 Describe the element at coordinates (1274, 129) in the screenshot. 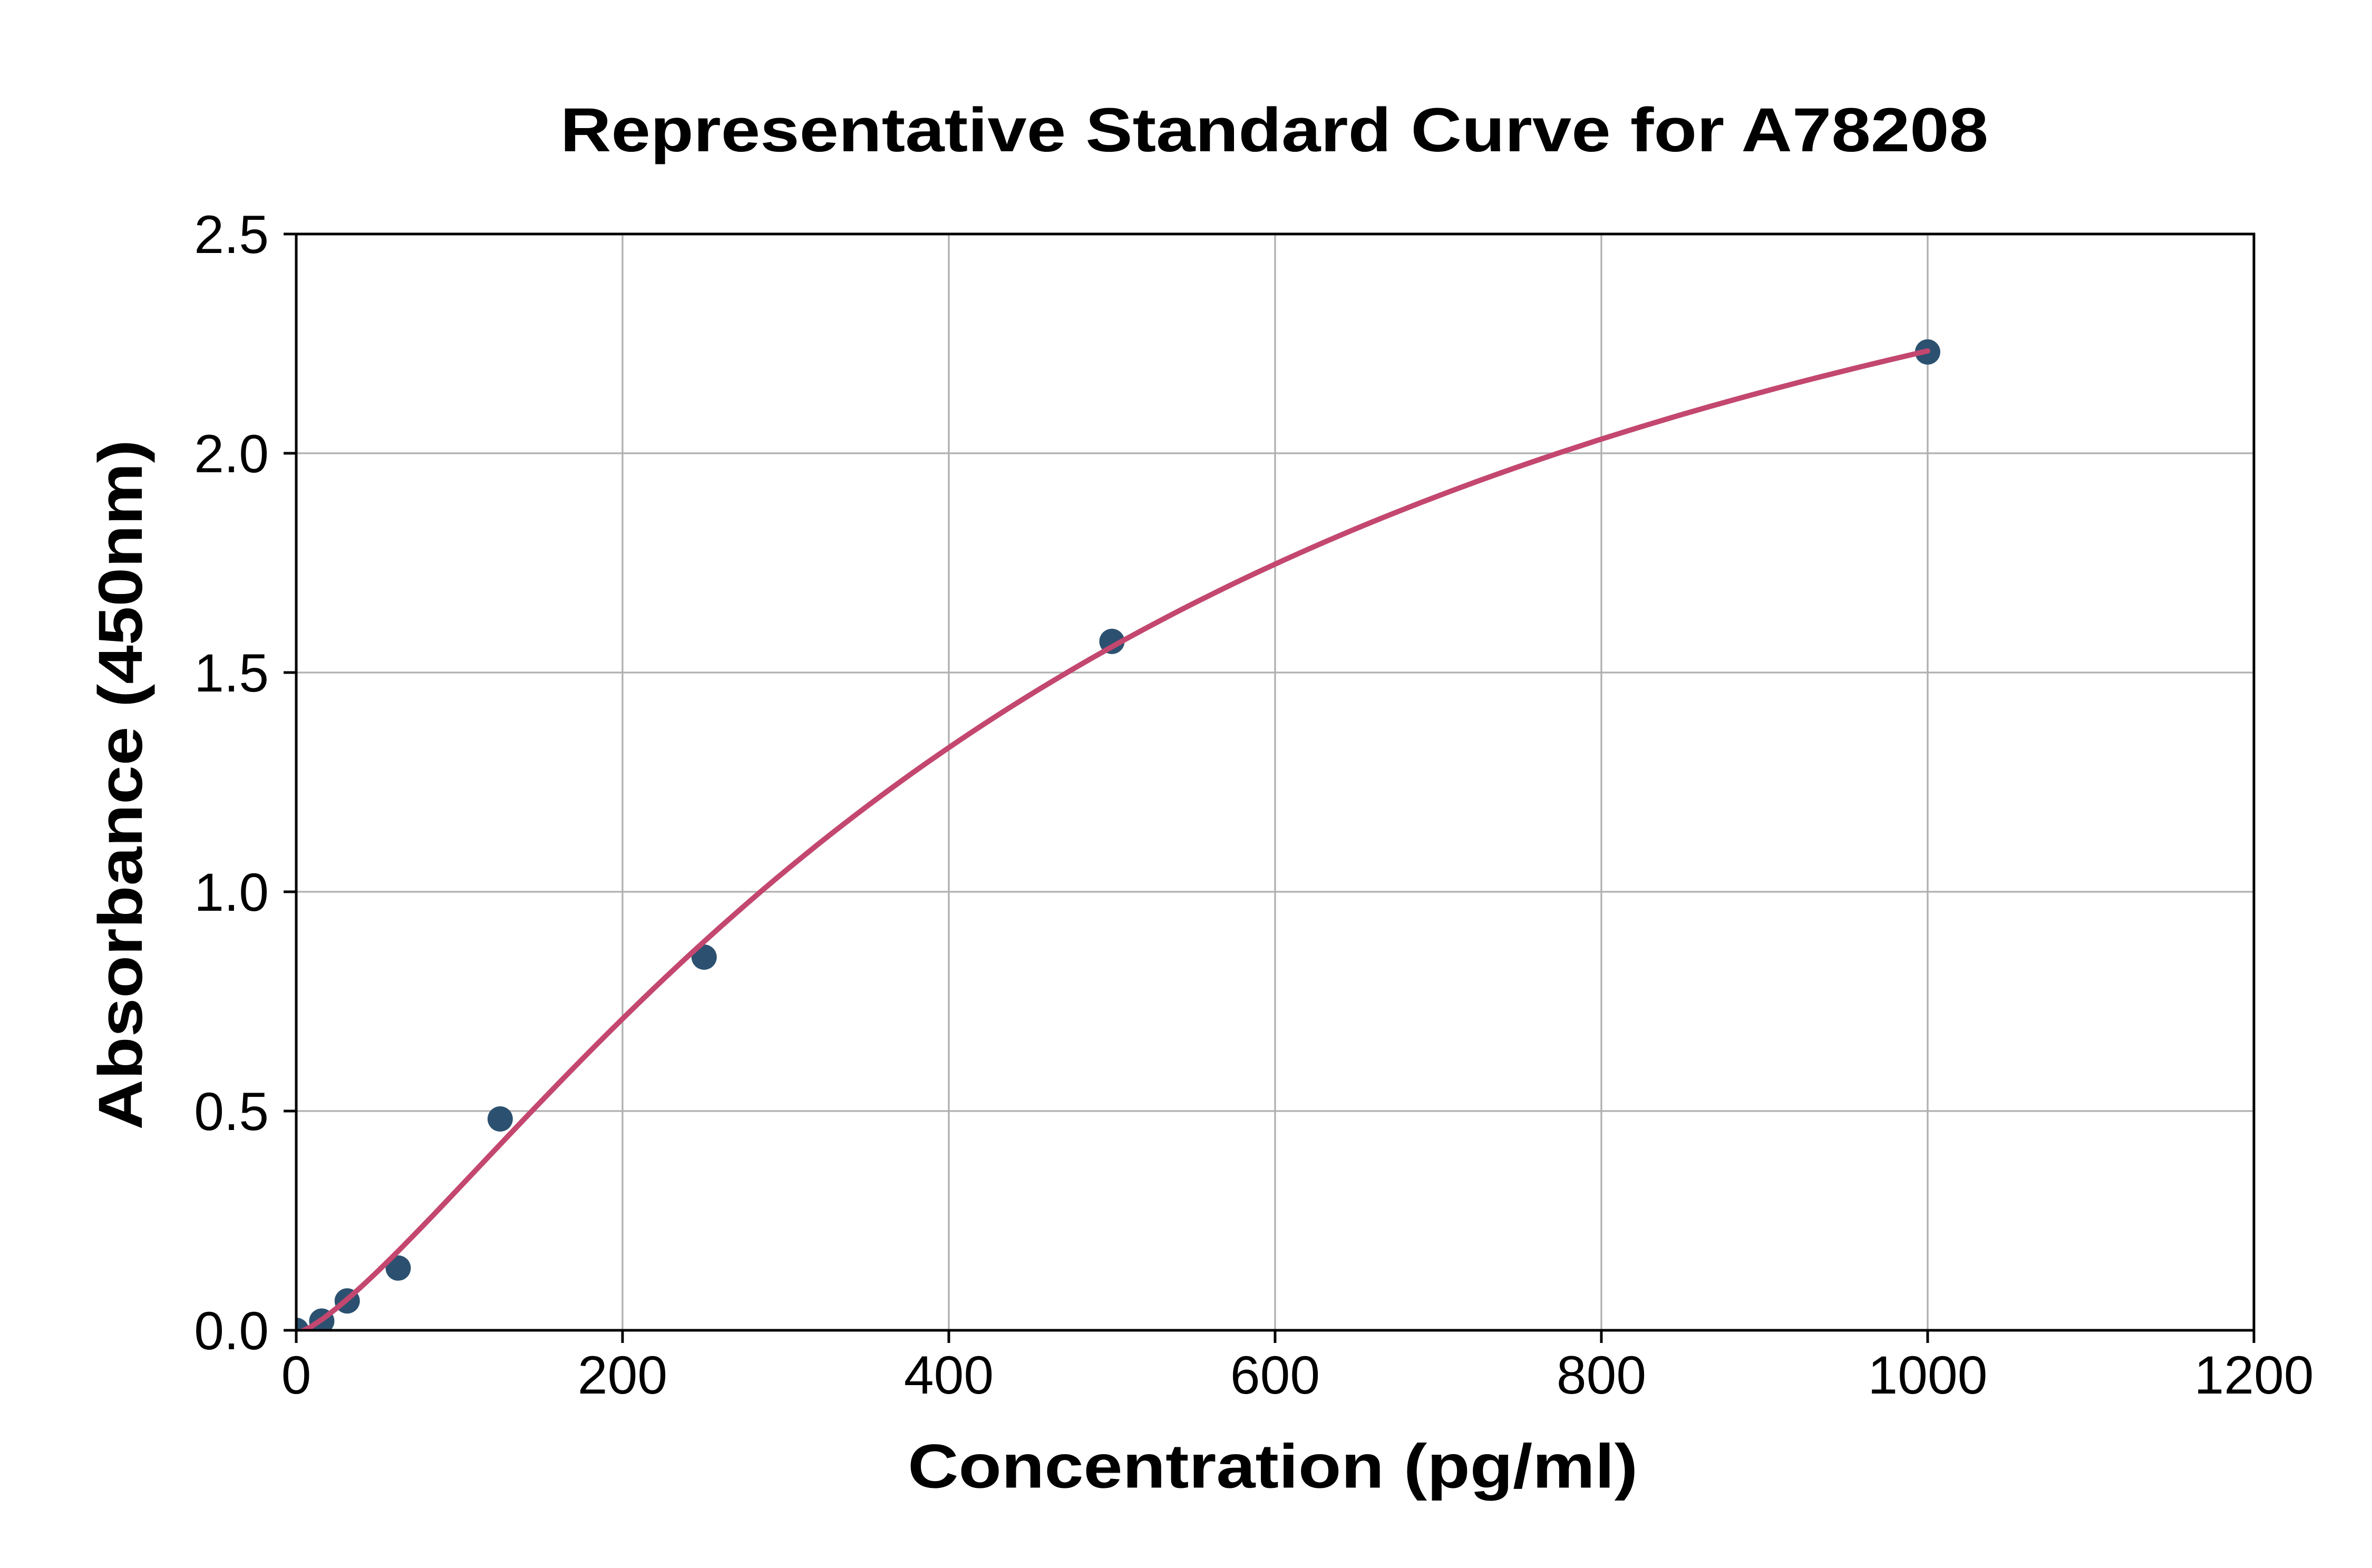

I see `svg-text:Representative Standard Curve: Representative Standard Curve for A78208` at that location.